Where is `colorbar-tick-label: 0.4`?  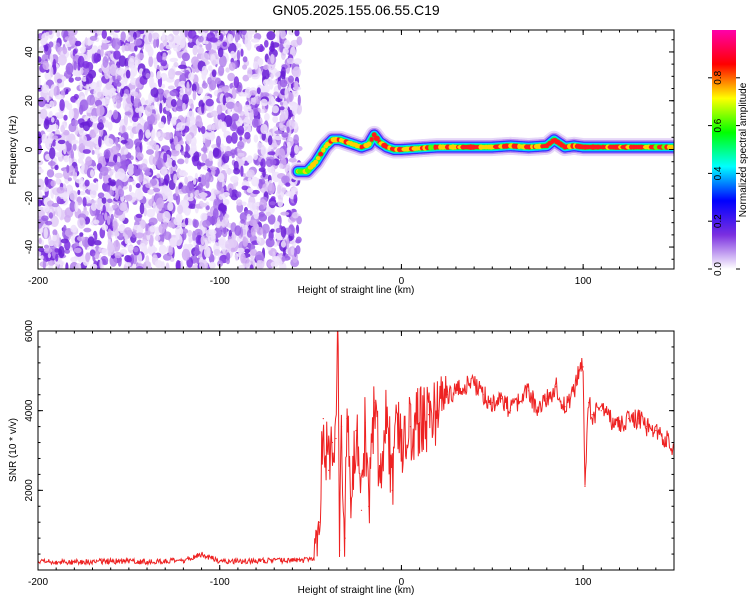
colorbar-tick-label: 0.4 is located at coordinates (718, 173).